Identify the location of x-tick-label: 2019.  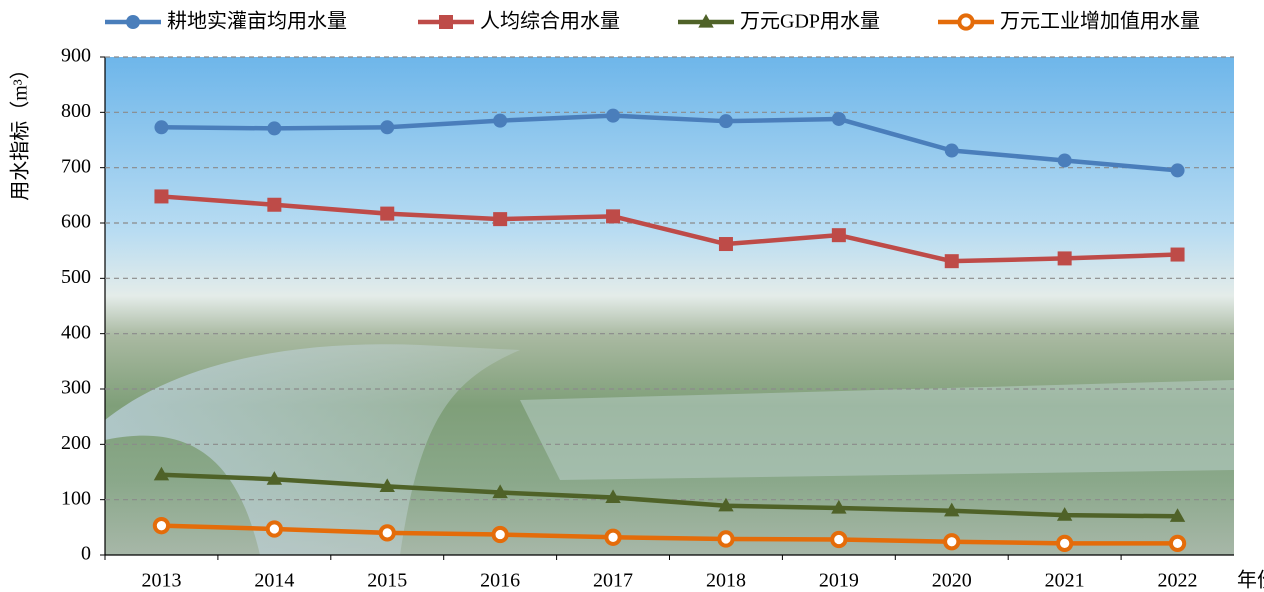
(839, 581).